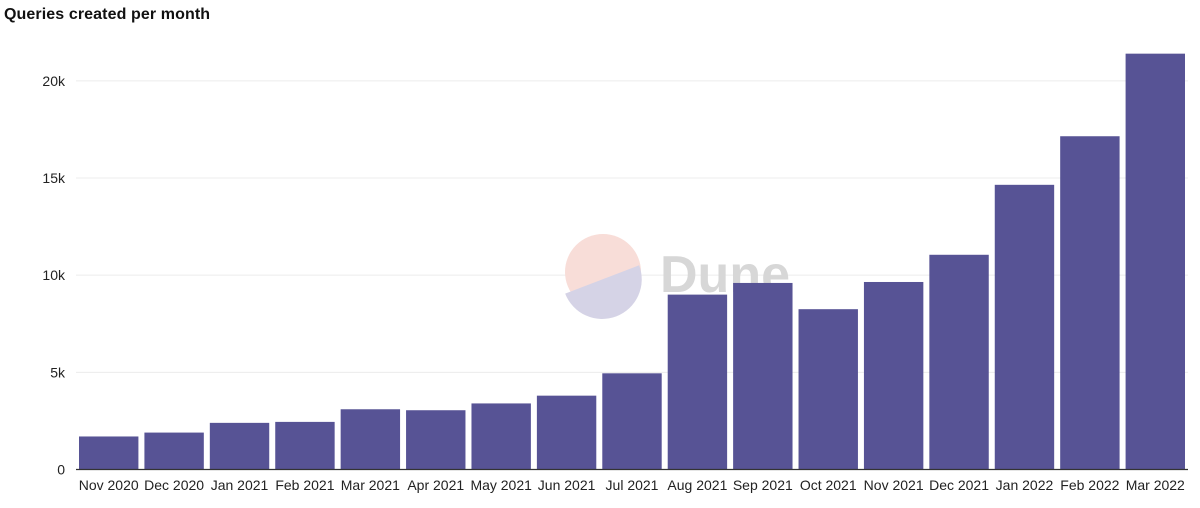 This screenshot has height=508, width=1200. Describe the element at coordinates (959, 485) in the screenshot. I see `x-tick-label: Dec 2021` at that location.